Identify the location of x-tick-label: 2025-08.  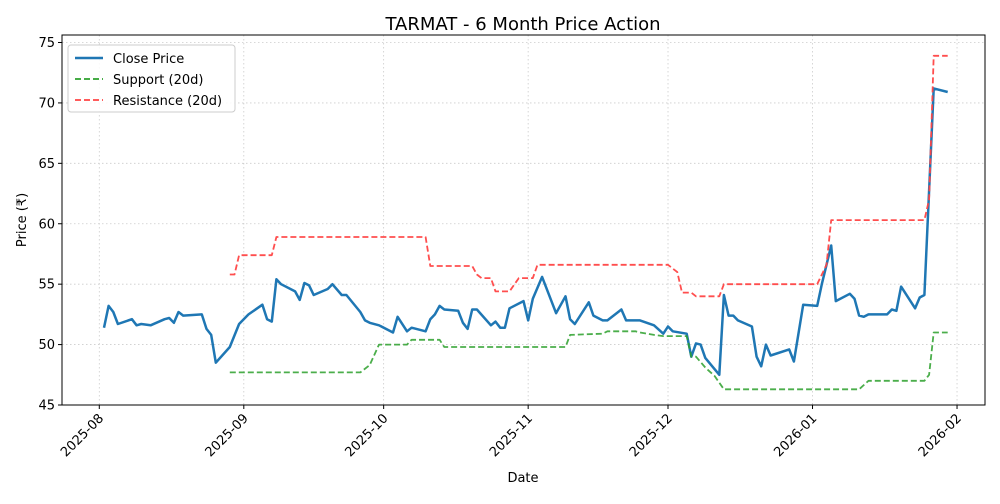
(82, 435).